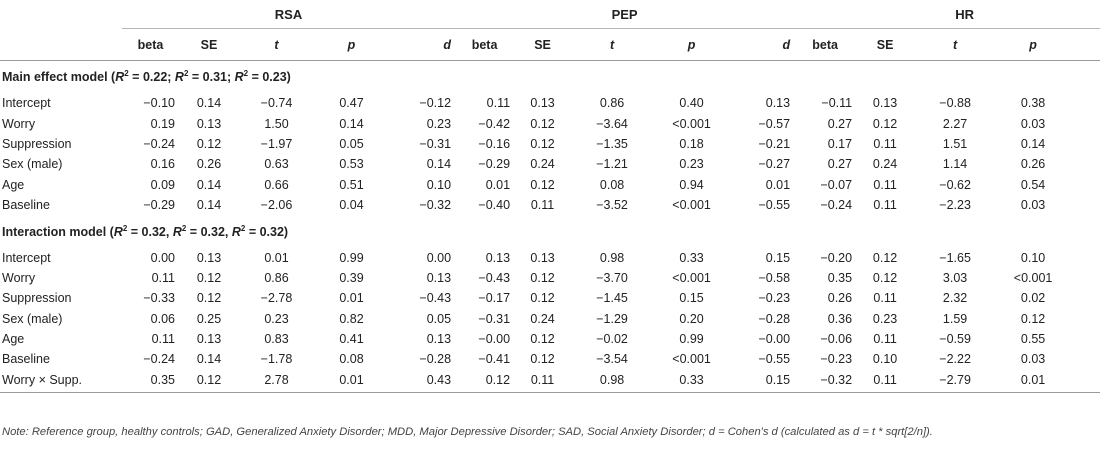  What do you see at coordinates (276, 44) in the screenshot?
I see `column-header-rsa-t: t` at bounding box center [276, 44].